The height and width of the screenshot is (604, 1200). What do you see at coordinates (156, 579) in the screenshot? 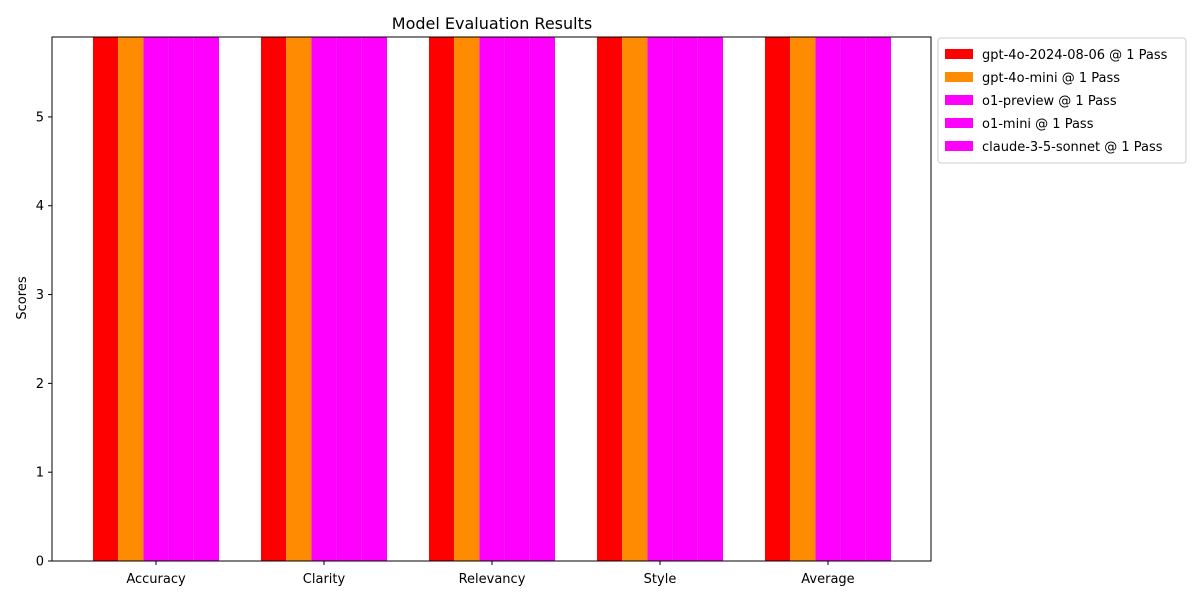
I see `x-tick-label: Accuracy` at bounding box center [156, 579].